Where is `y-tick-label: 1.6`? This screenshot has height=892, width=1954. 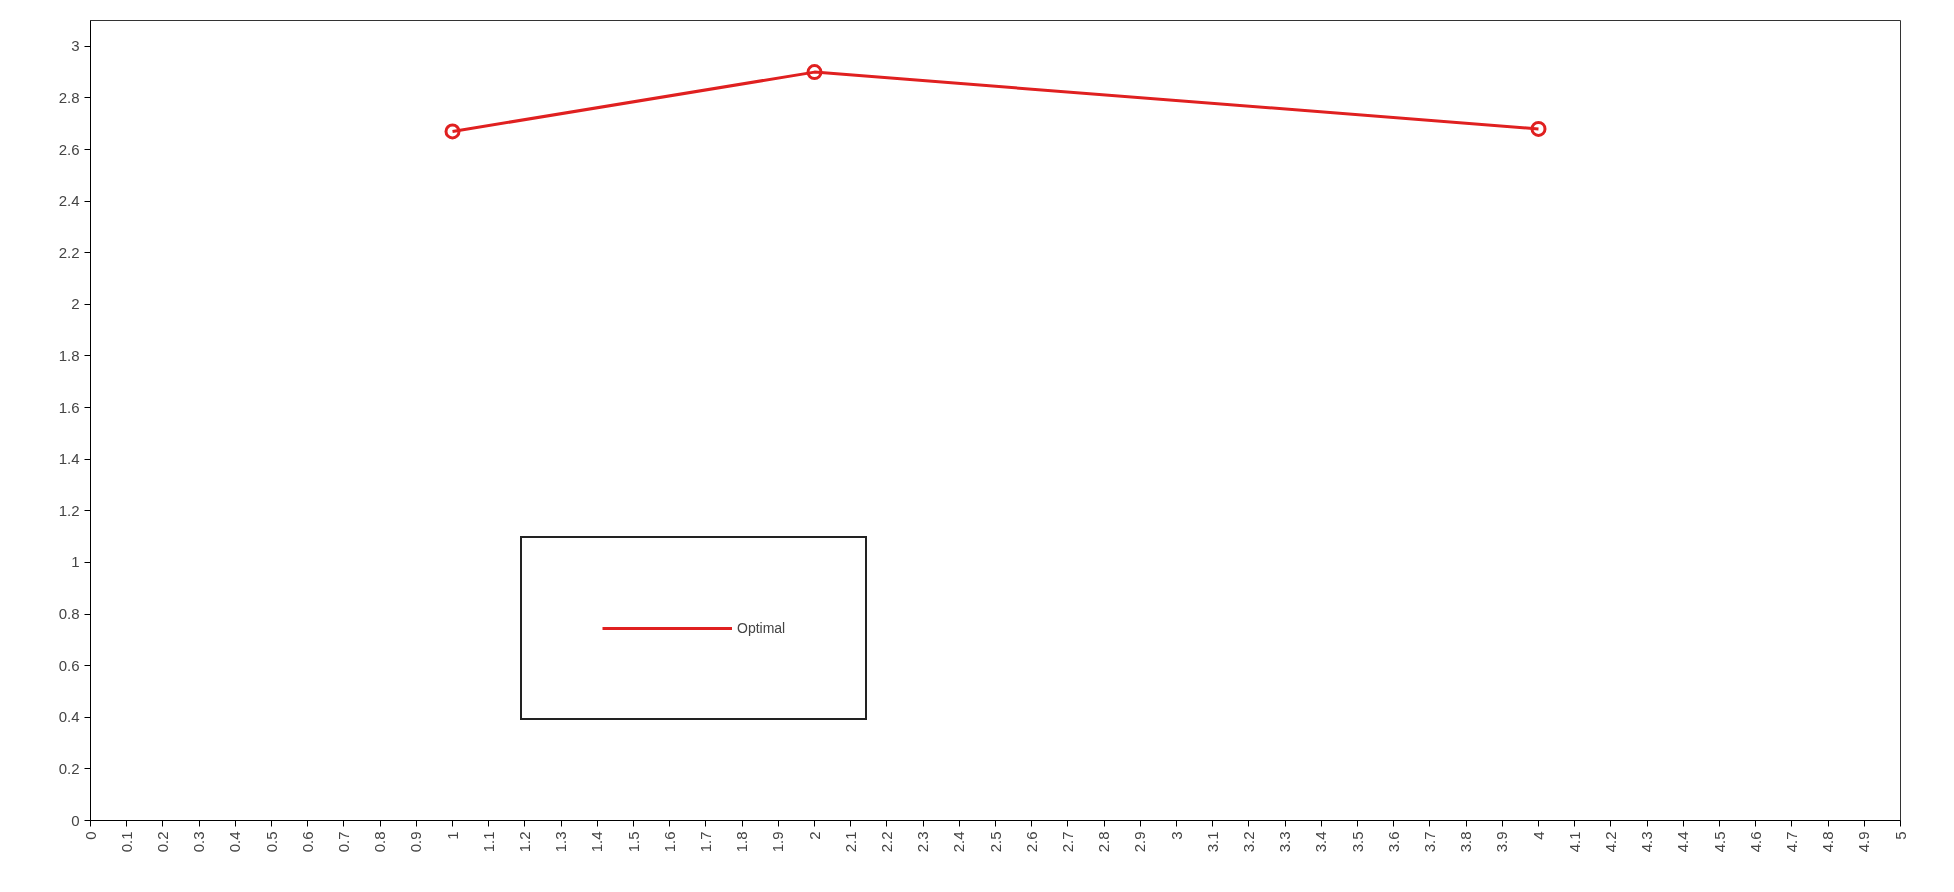 y-tick-label: 1.6 is located at coordinates (69, 407).